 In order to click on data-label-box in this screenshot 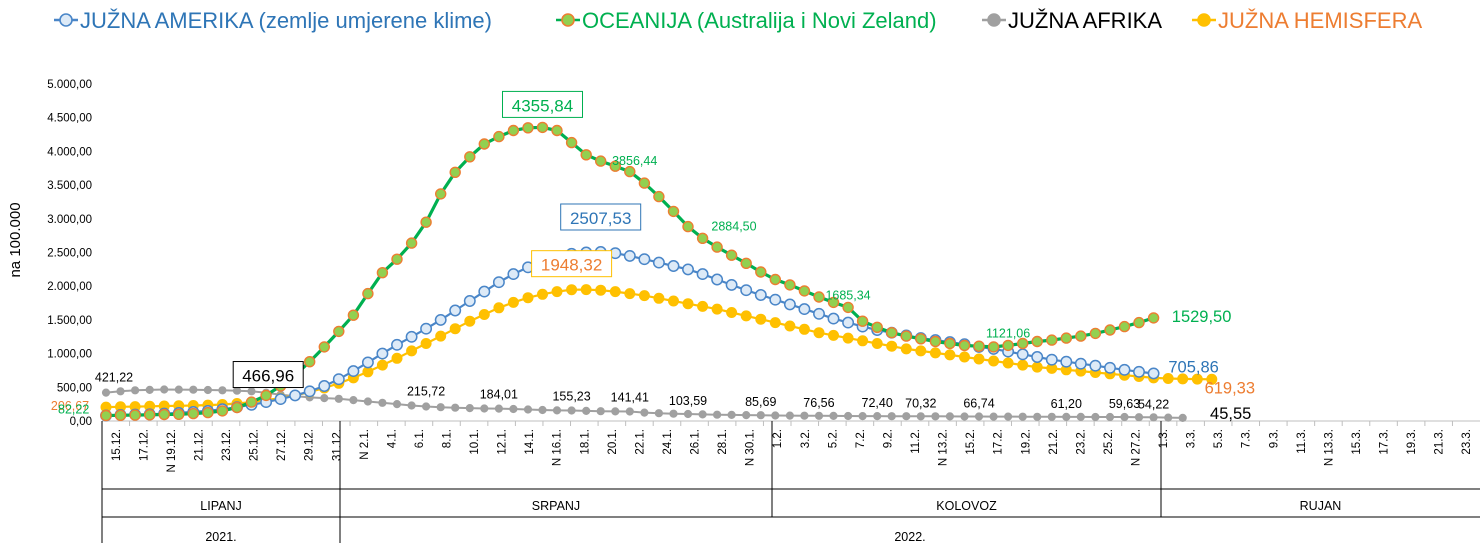, I will do `click(268, 375)`.